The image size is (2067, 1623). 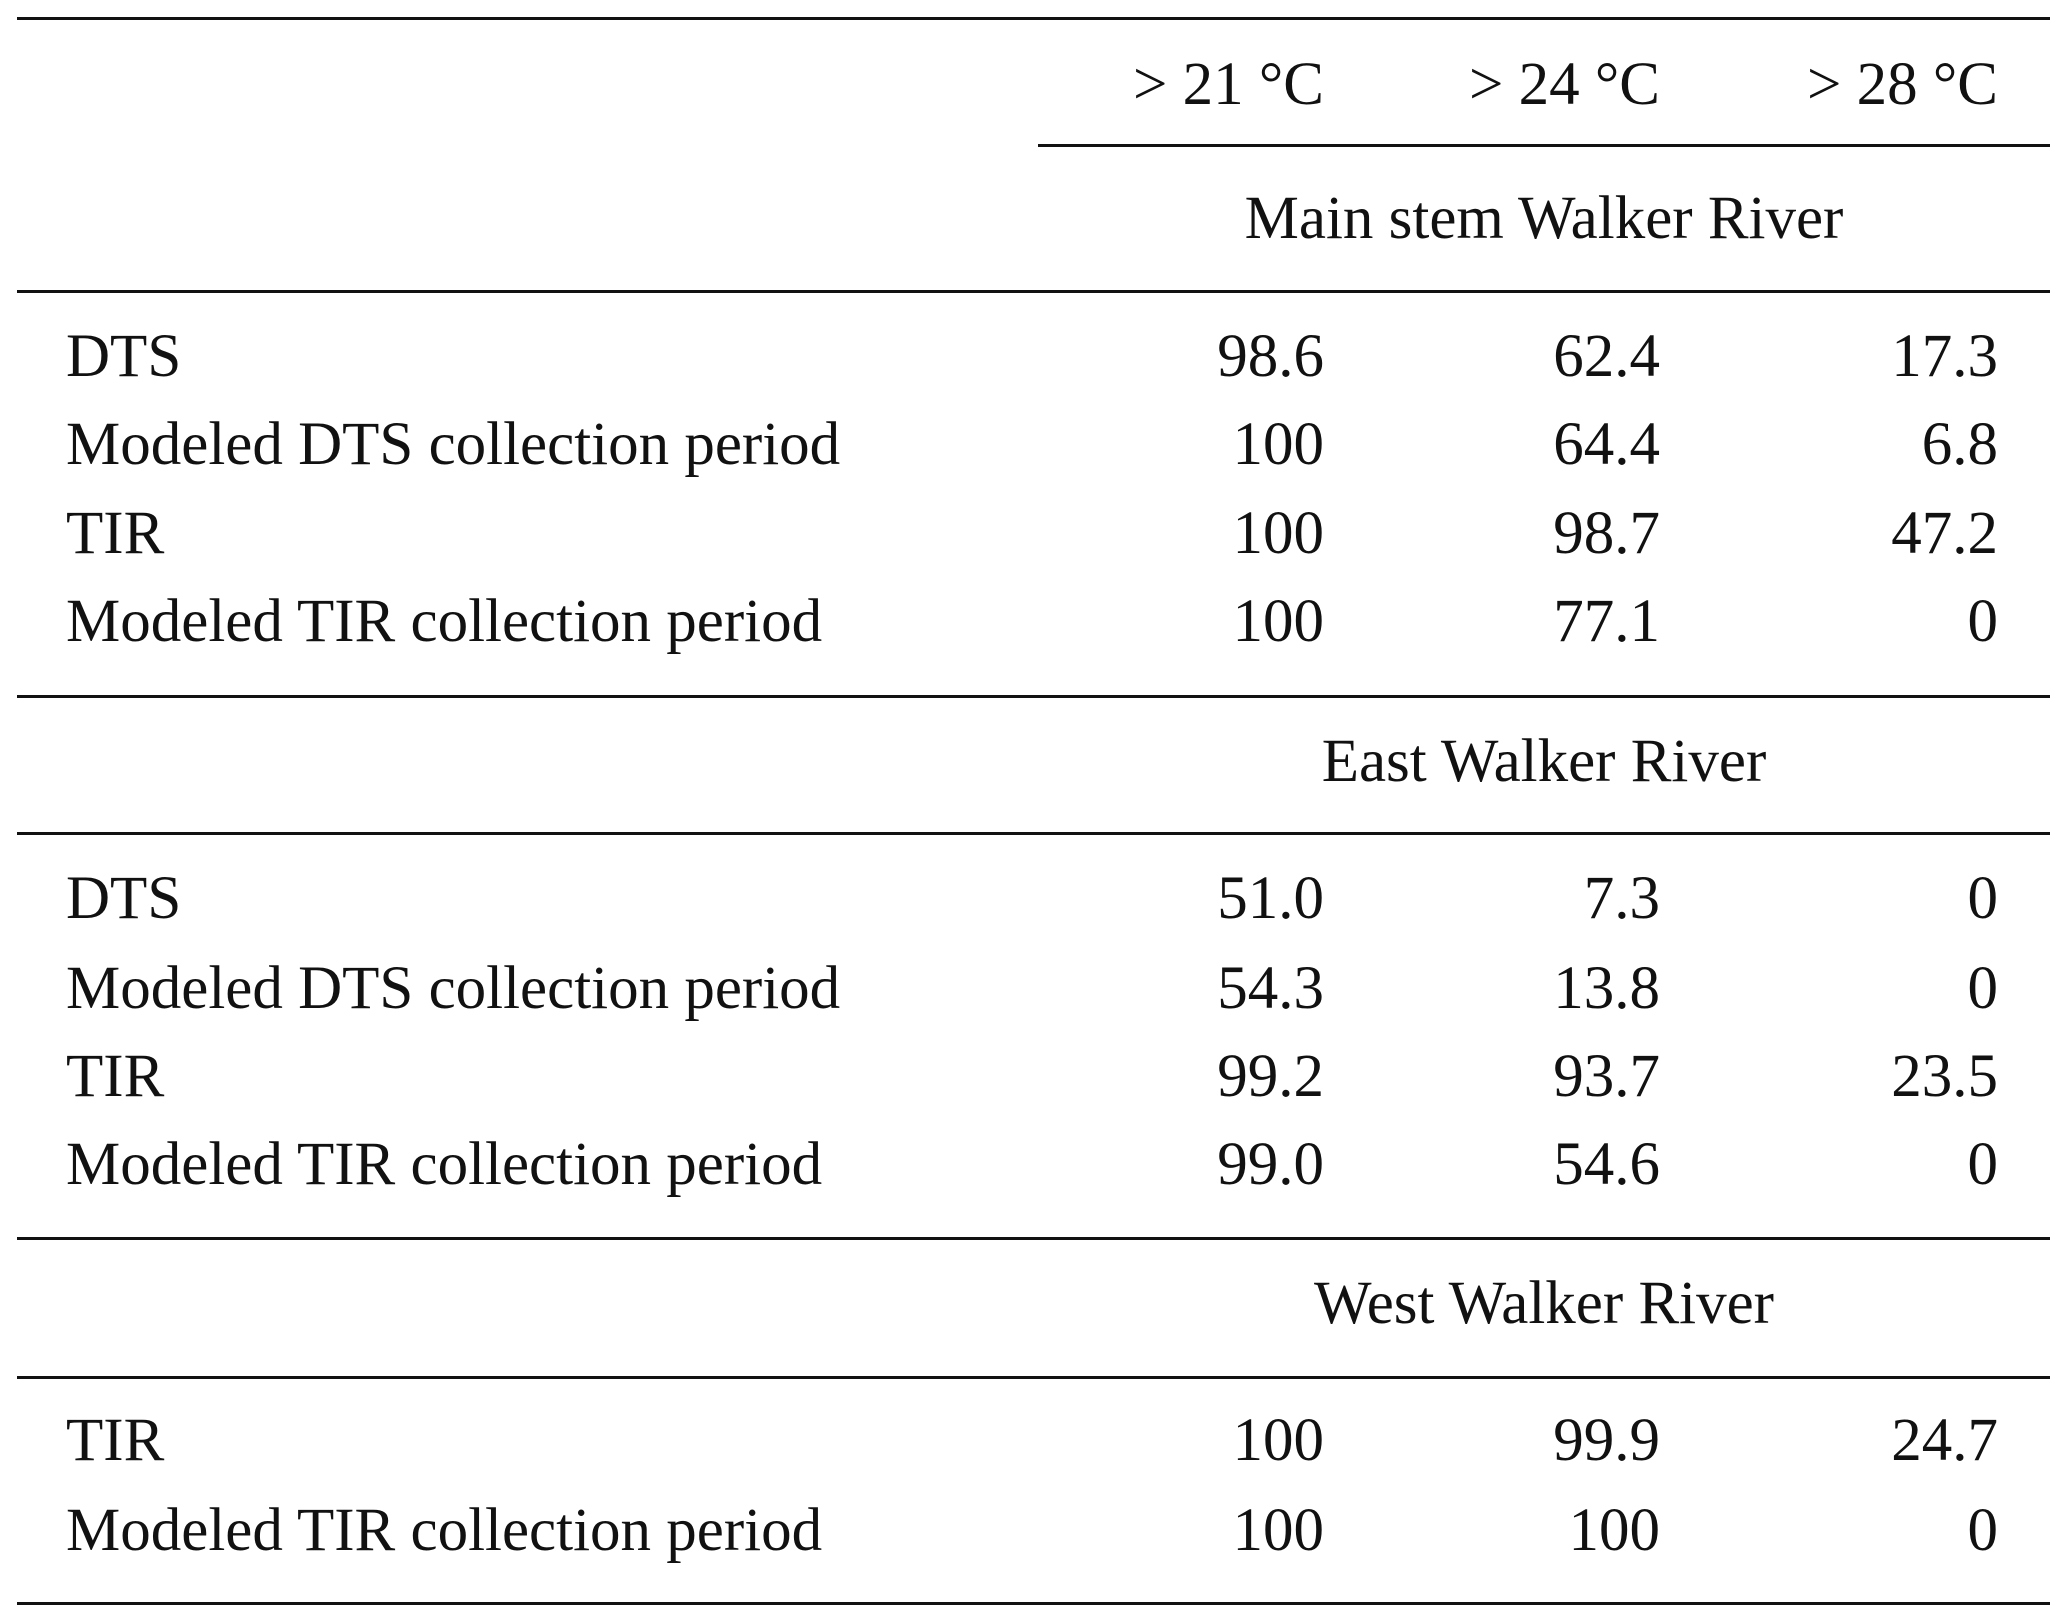 What do you see at coordinates (1564, 84) in the screenshot?
I see `column-header: > 24 °C` at bounding box center [1564, 84].